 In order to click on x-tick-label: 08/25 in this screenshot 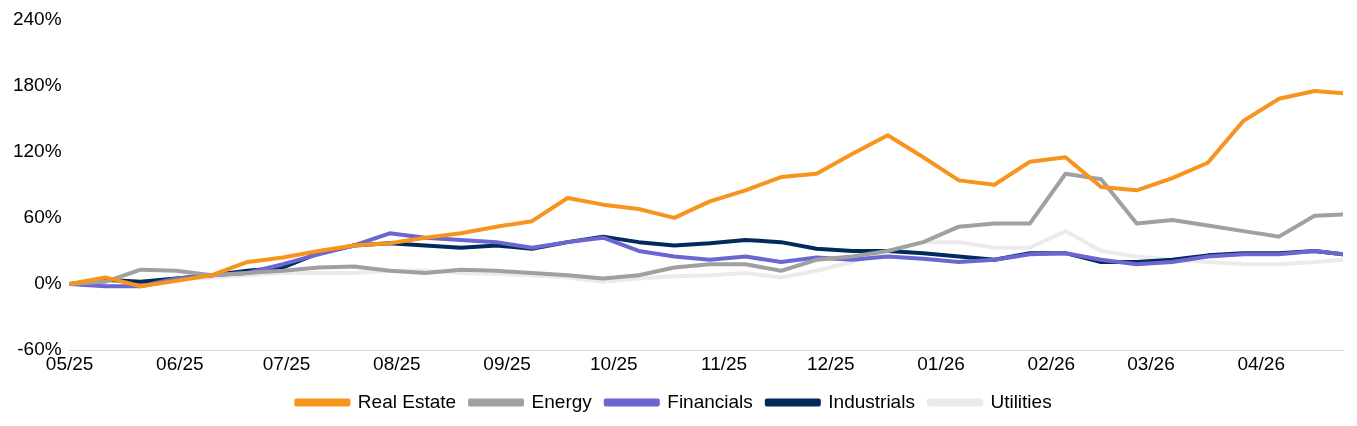, I will do `click(397, 363)`.